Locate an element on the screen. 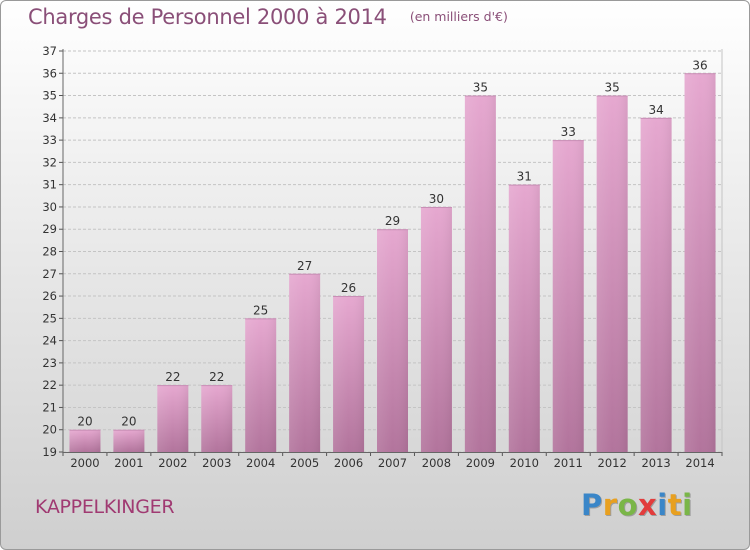  value-label: 33 is located at coordinates (568, 132).